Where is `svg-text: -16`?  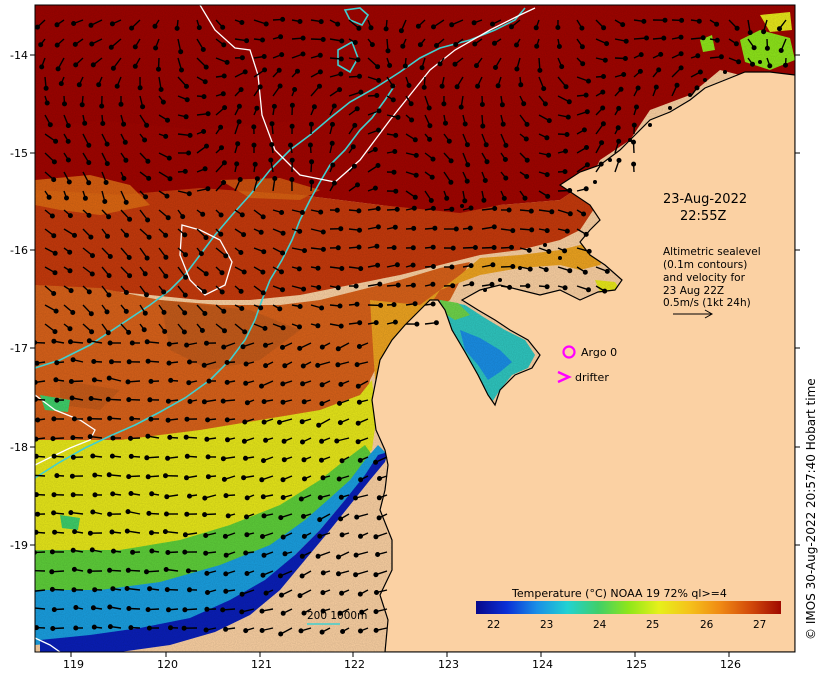
svg-text: -16 is located at coordinates (19, 250).